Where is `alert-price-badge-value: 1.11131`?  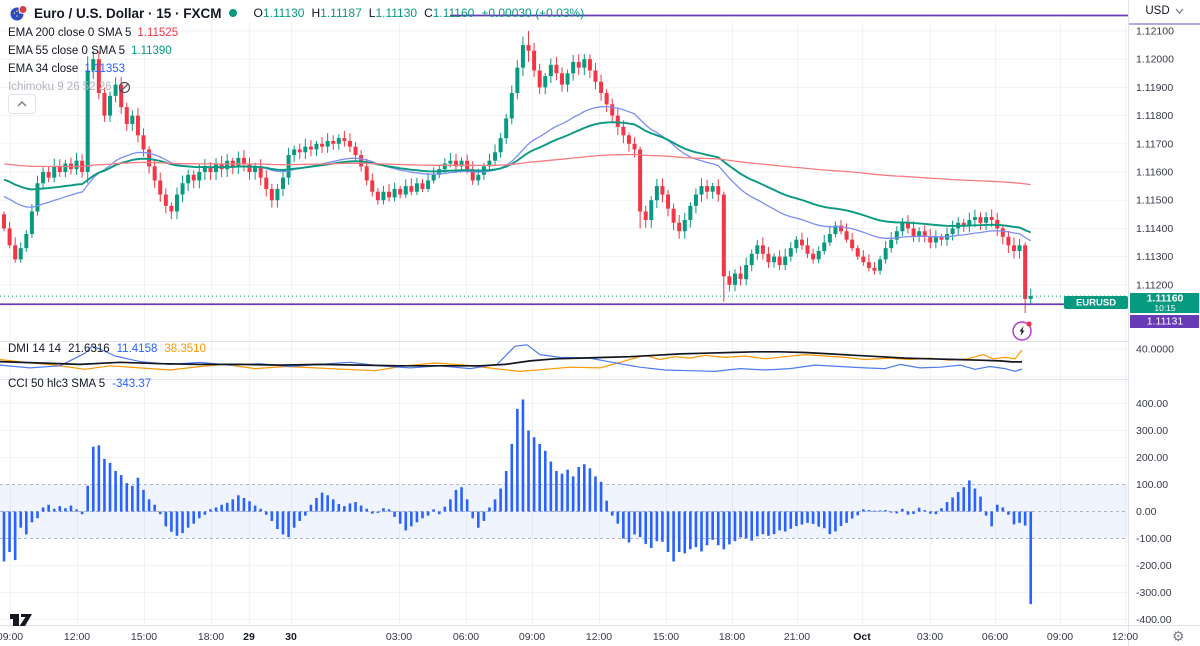
alert-price-badge-value: 1.11131 is located at coordinates (1165, 322).